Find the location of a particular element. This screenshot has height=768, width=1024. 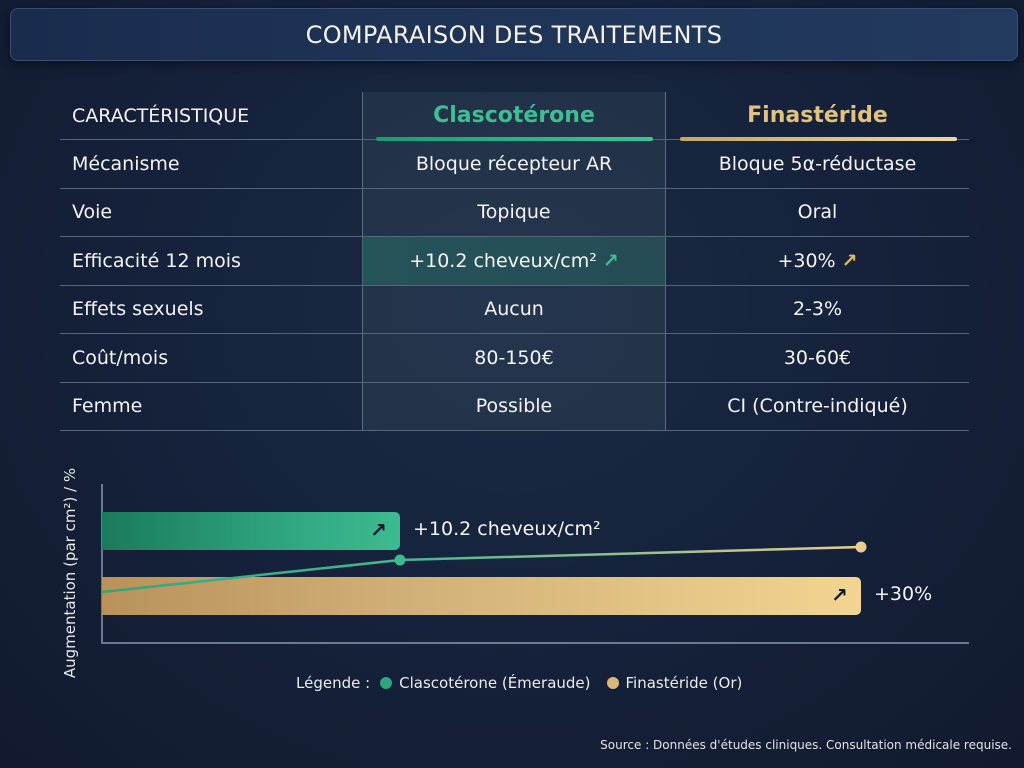

finasteride-value: Oral is located at coordinates (817, 212).